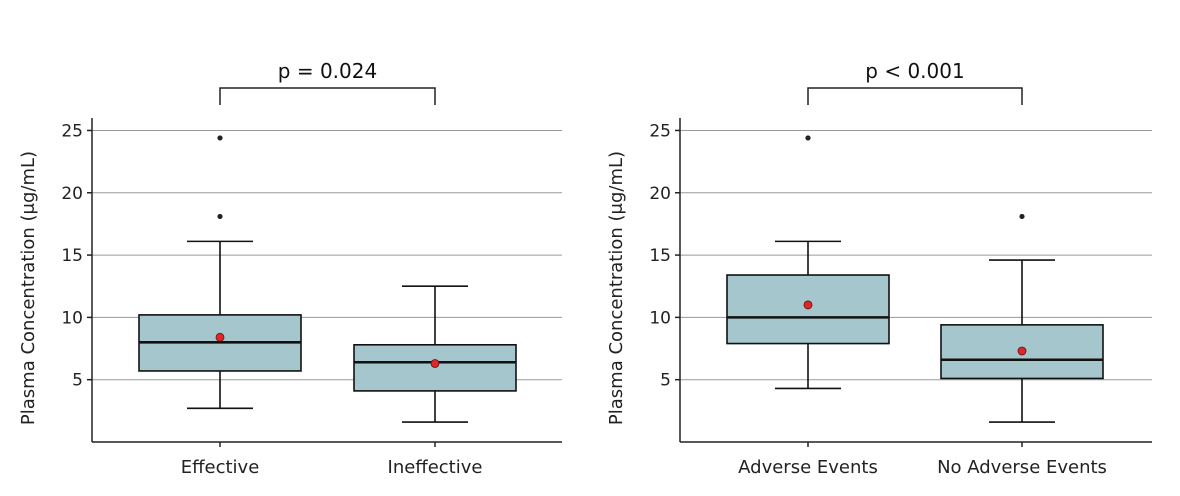 This screenshot has width=1180, height=496. Describe the element at coordinates (914, 71) in the screenshot. I see `p-value-annotation: p < 0.001` at that location.